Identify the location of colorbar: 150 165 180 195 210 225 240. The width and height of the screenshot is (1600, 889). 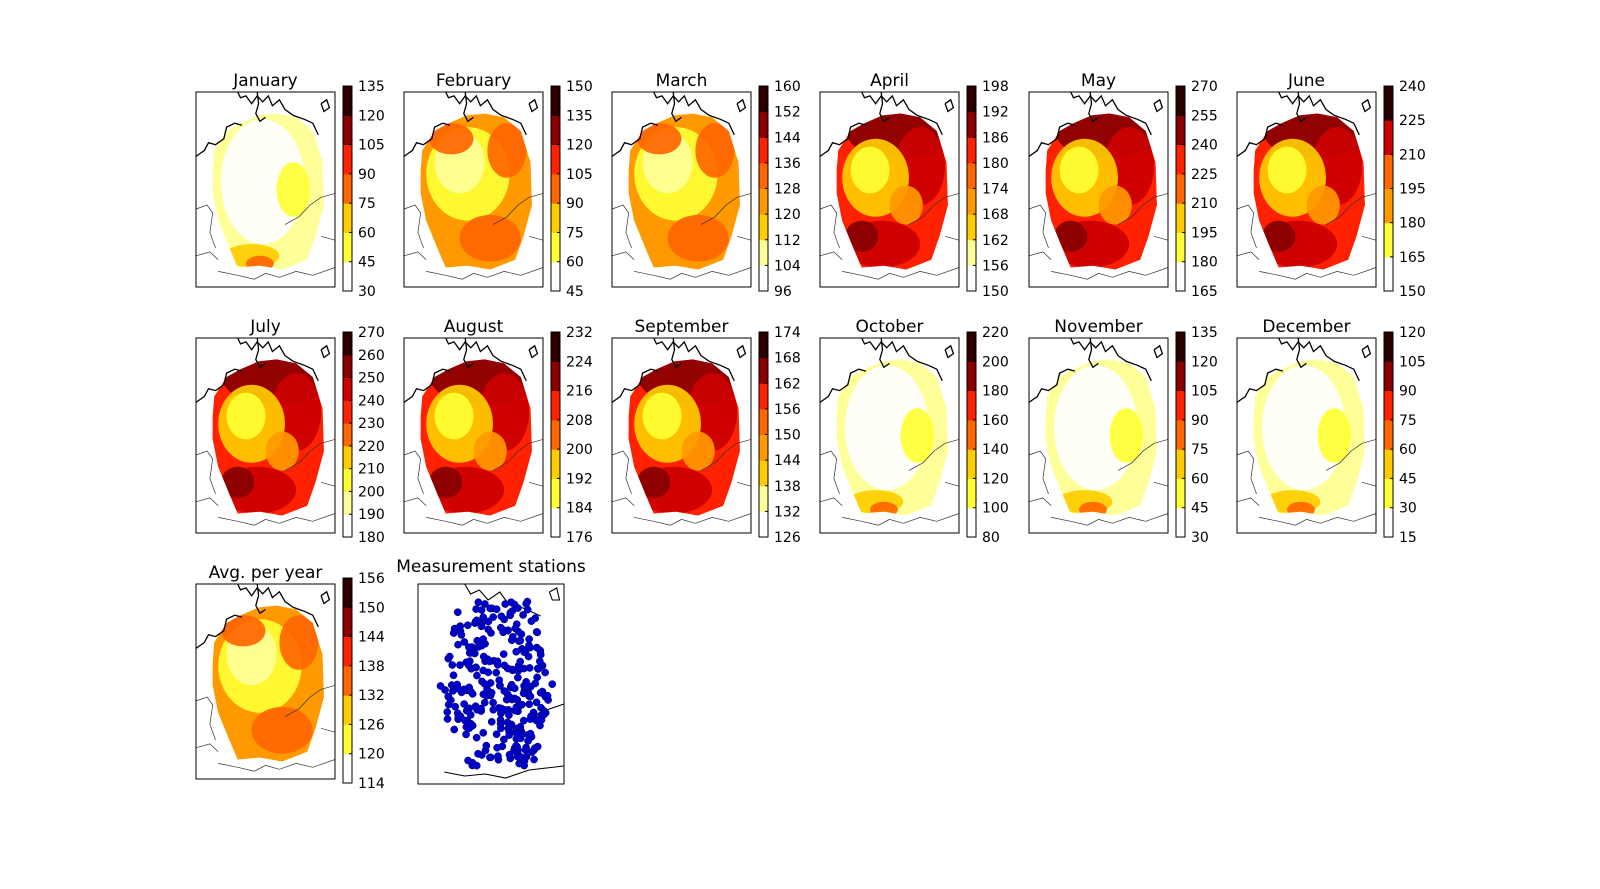
(1404, 189).